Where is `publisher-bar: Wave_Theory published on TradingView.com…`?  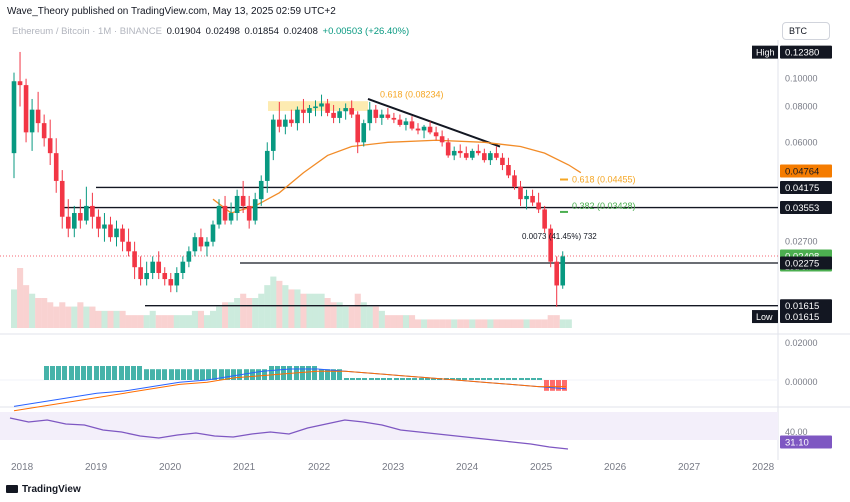
publisher-bar: Wave_Theory published on TradingView.com… is located at coordinates (425, 10).